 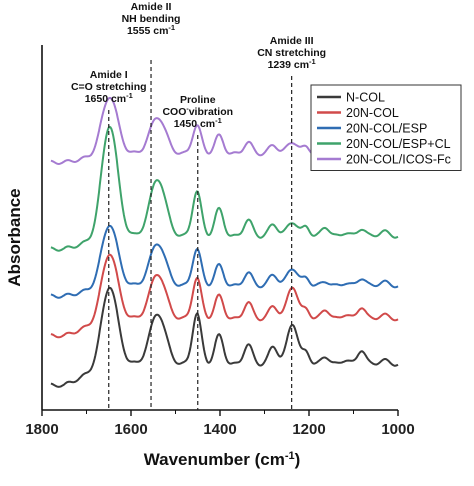 I want to click on annotation-1555-line-1: NH bending, so click(x=151, y=19).